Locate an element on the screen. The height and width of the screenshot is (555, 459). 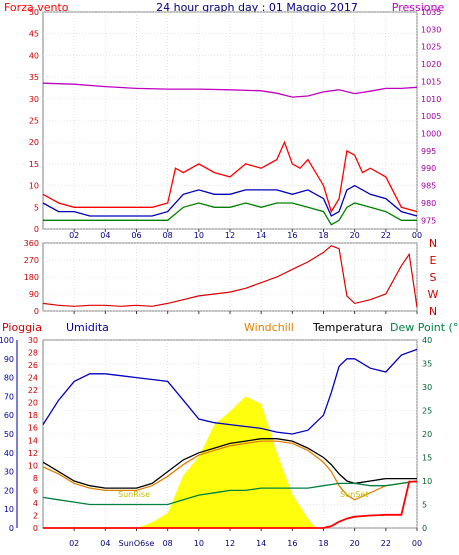
pressure-tick-label: 1000 is located at coordinates (431, 134).